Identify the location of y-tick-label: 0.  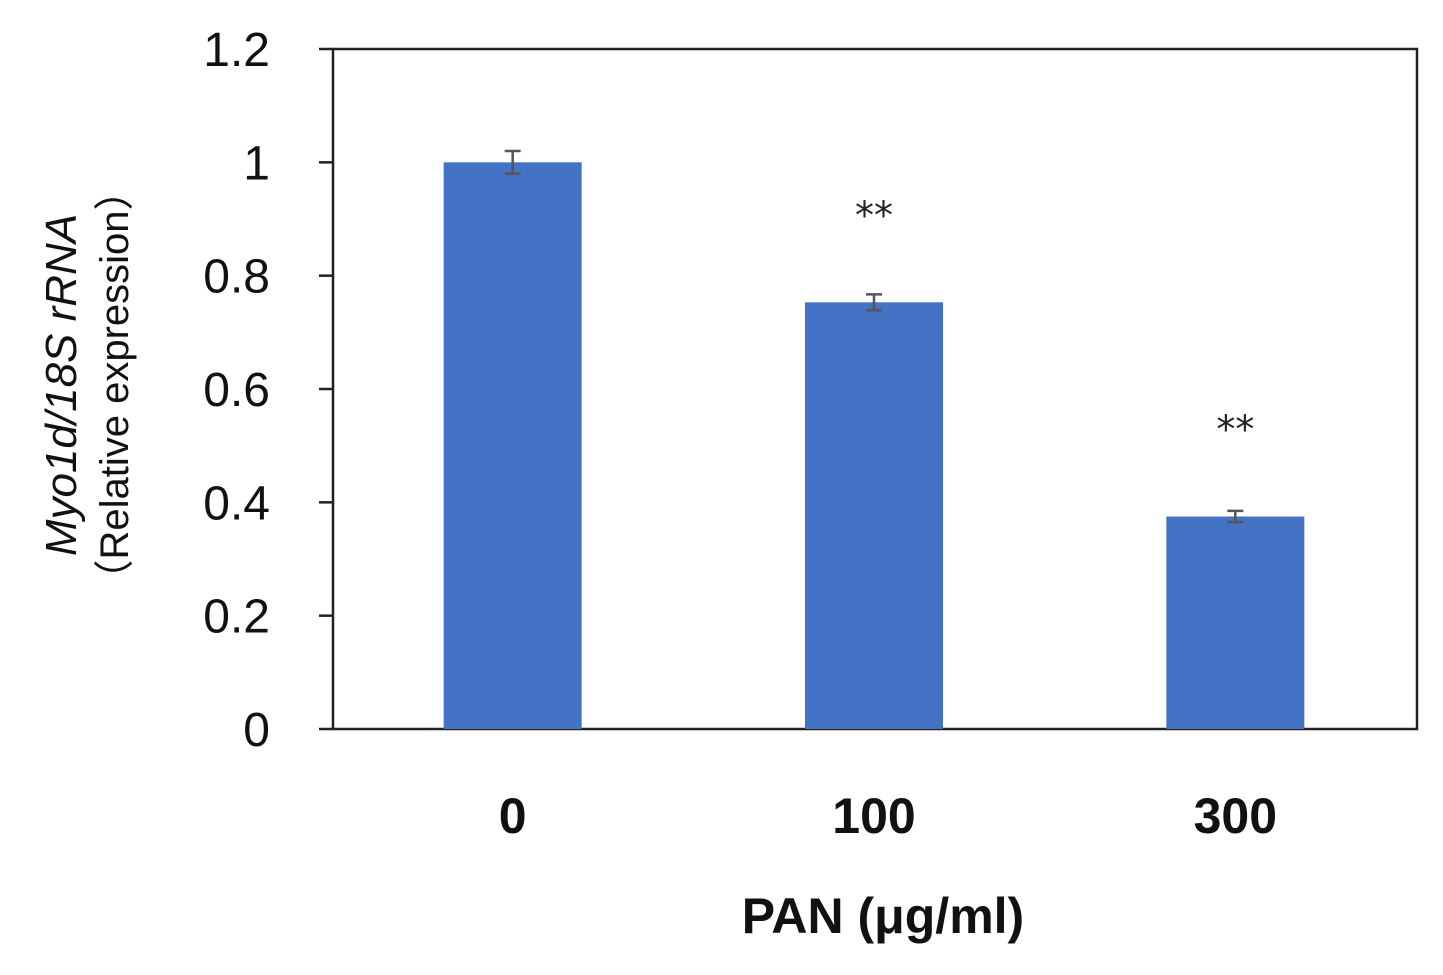
(256, 730).